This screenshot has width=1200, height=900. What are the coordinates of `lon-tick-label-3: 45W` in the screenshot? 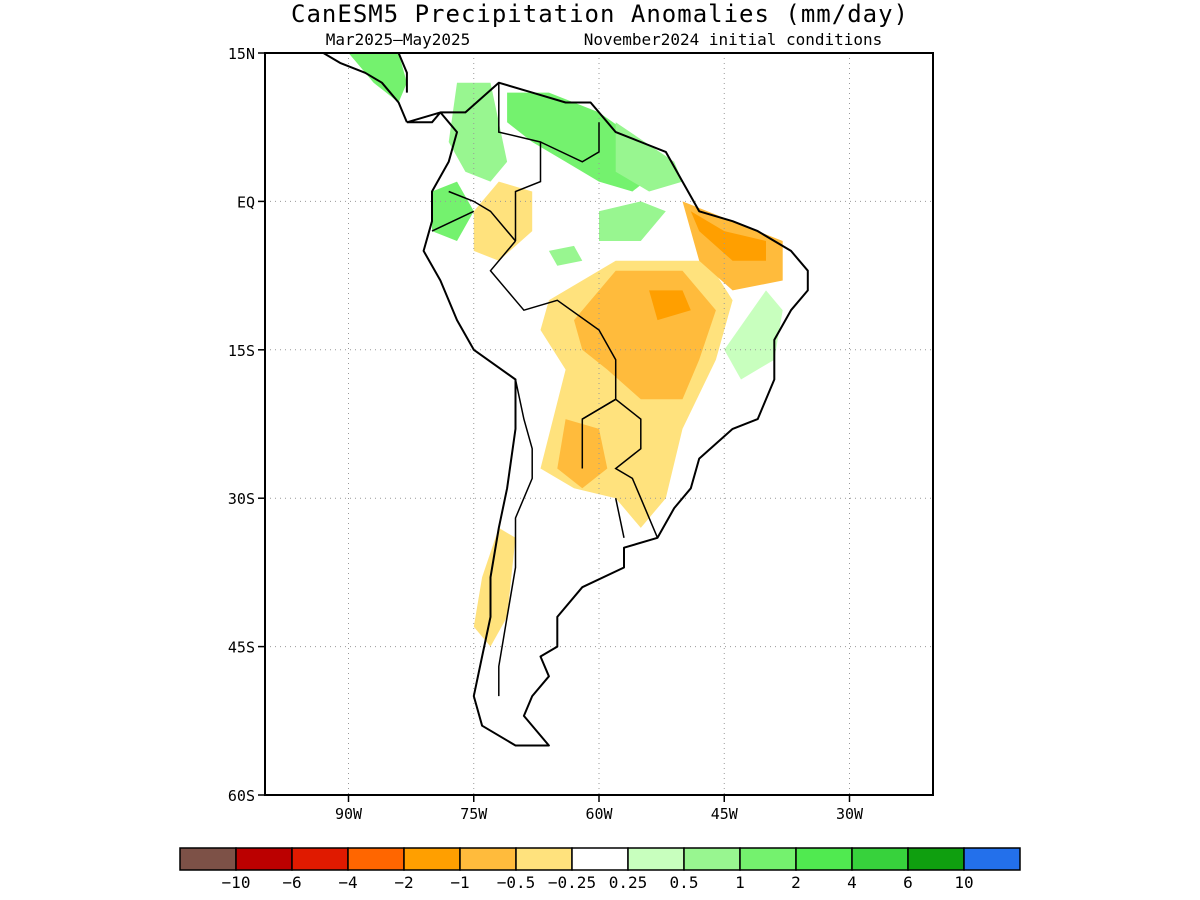 It's located at (725, 814).